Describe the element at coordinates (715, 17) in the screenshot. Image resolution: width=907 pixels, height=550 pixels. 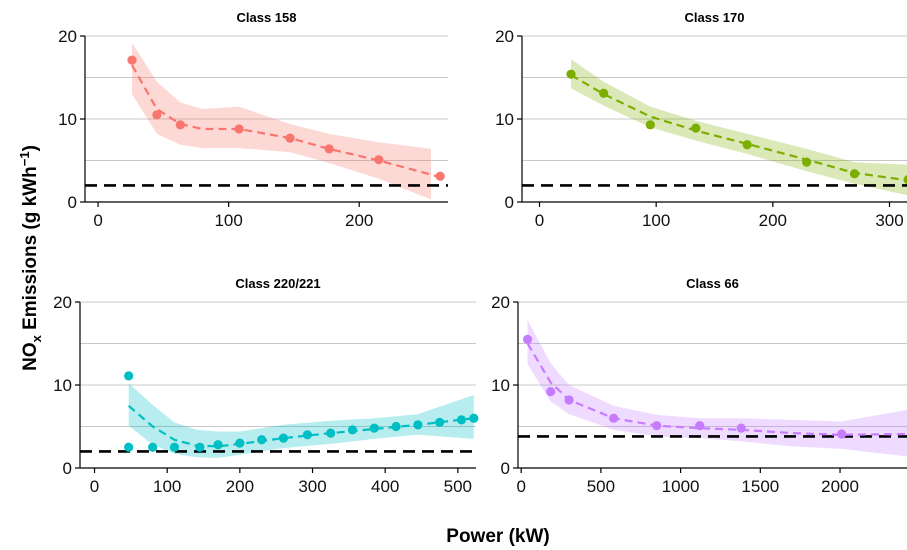
I see `panel-title: Class 170` at that location.